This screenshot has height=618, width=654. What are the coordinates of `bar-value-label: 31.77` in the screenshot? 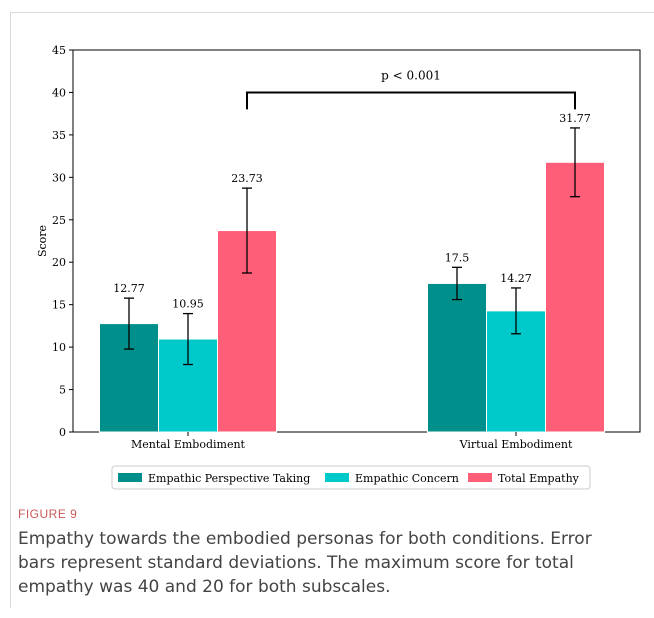 It's located at (575, 118).